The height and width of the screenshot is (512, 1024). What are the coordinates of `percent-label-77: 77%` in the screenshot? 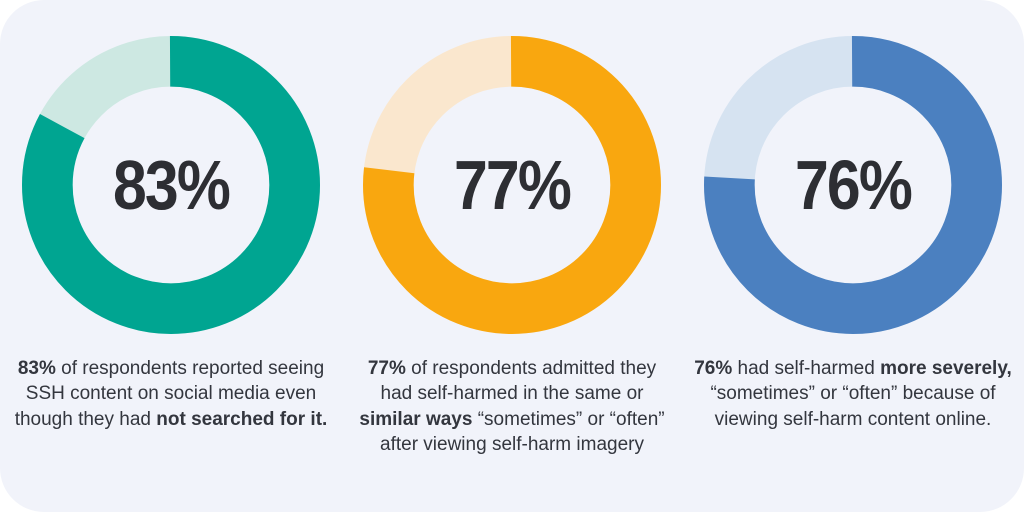 It's located at (512, 185).